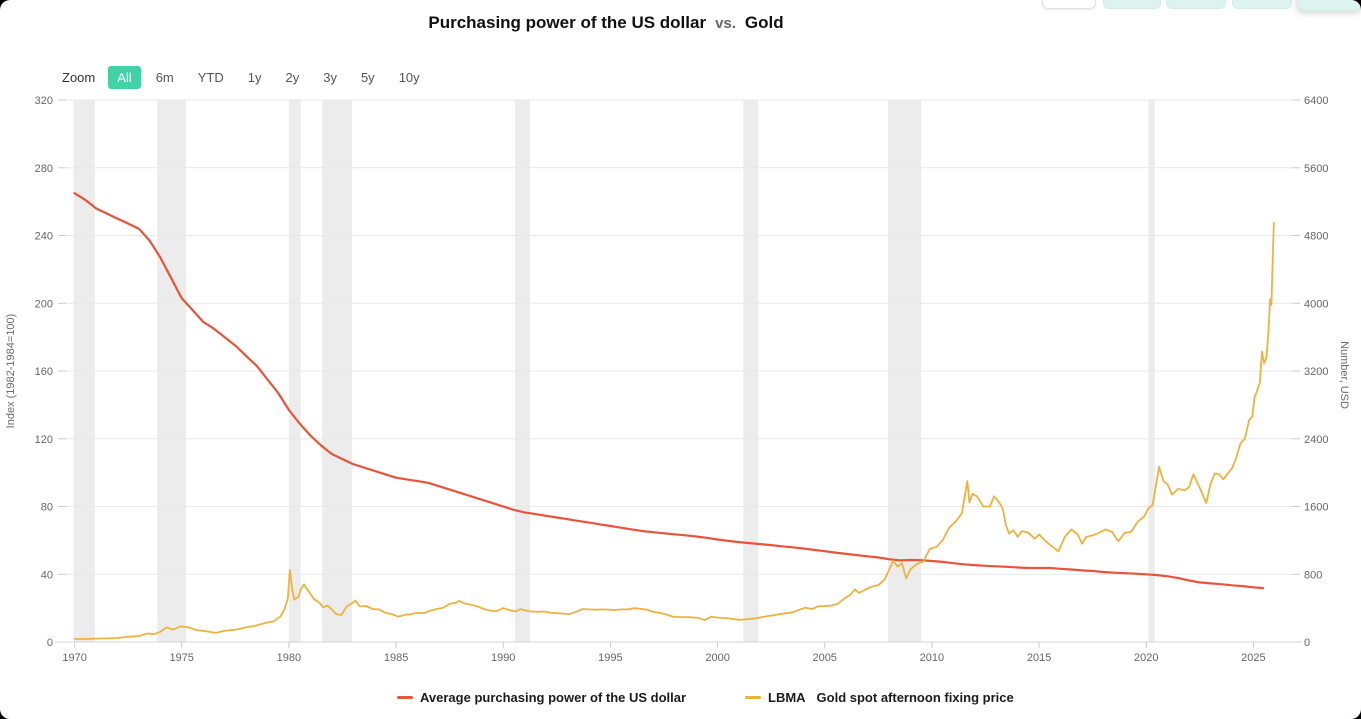  Describe the element at coordinates (255, 77) in the screenshot. I see `range-button-1y: 1y` at that location.